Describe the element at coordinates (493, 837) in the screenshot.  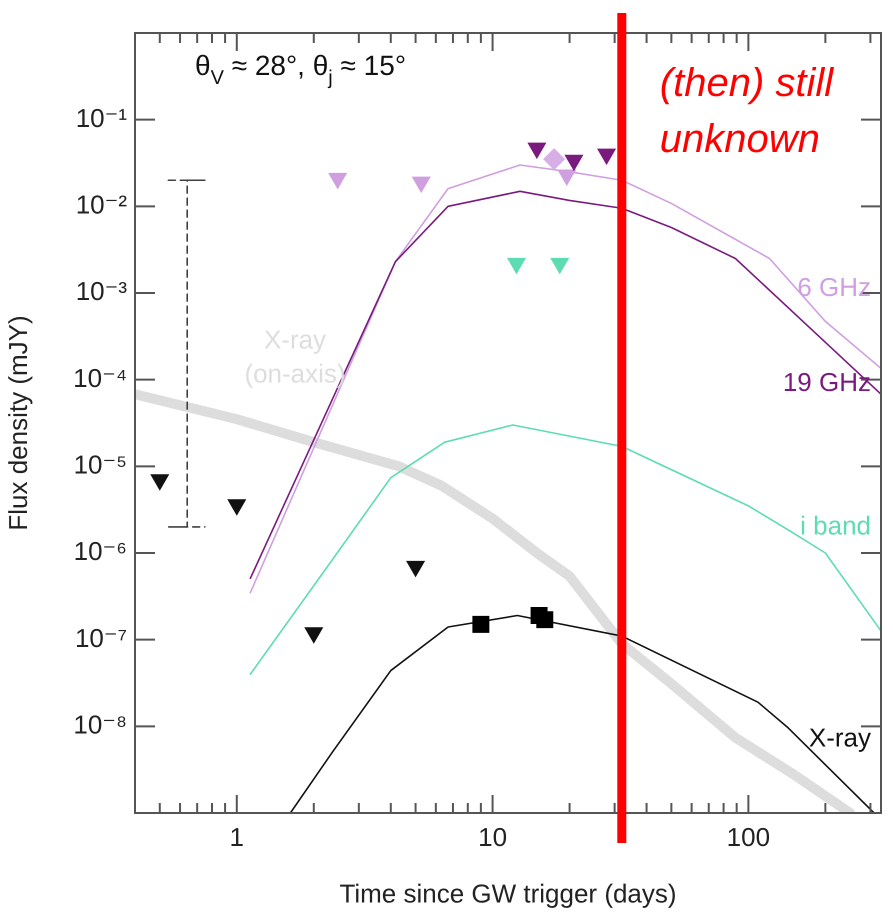
I see `x-tick-label: 10` at that location.